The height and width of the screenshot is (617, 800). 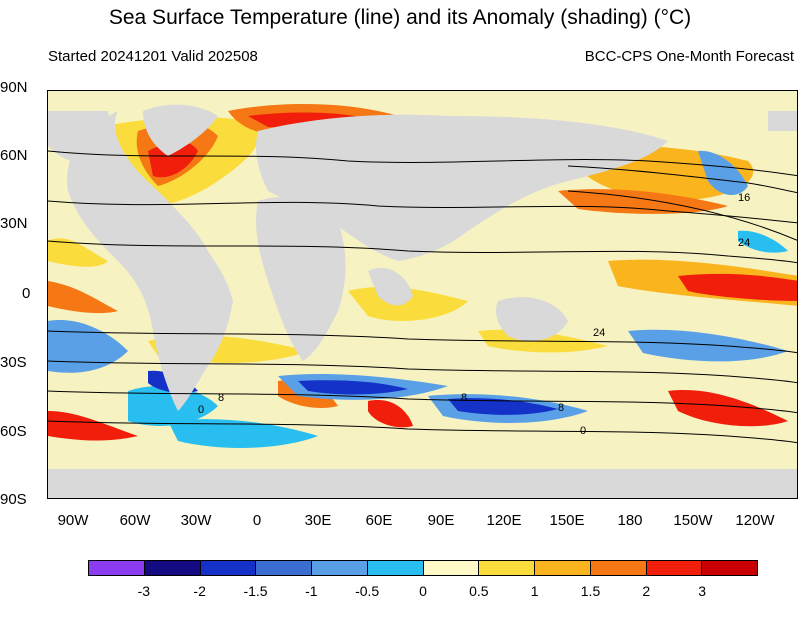 What do you see at coordinates (755, 520) in the screenshot?
I see `lon-label-120w: 120W` at bounding box center [755, 520].